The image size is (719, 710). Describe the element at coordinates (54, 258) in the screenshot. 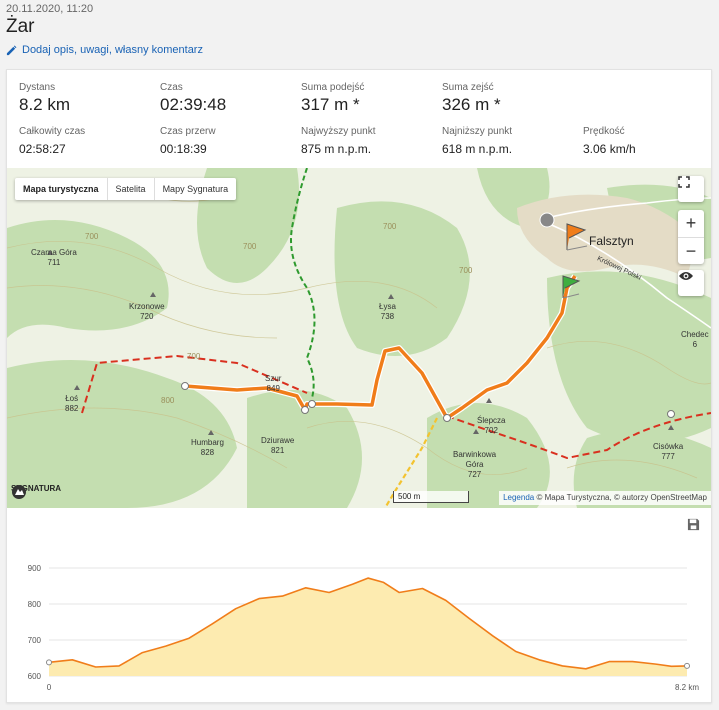

I see `map-label-czarna-gora: Czarna Góra 711` at that location.